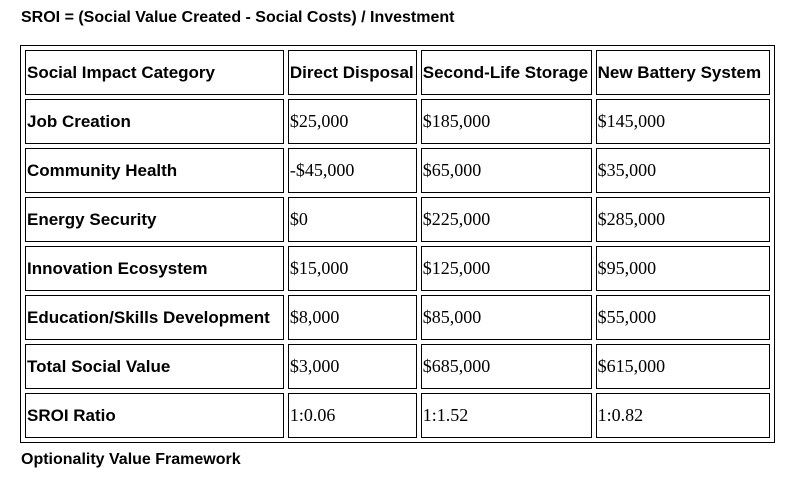 This screenshot has width=802, height=485. What do you see at coordinates (506, 366) in the screenshot?
I see `value-cell: $685,000` at bounding box center [506, 366].